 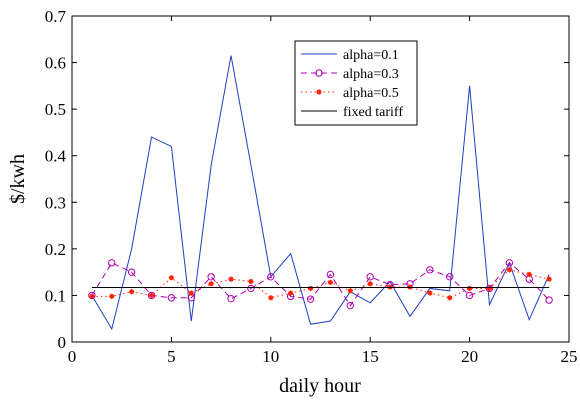 I want to click on x-tick-label: 10, so click(x=270, y=356).